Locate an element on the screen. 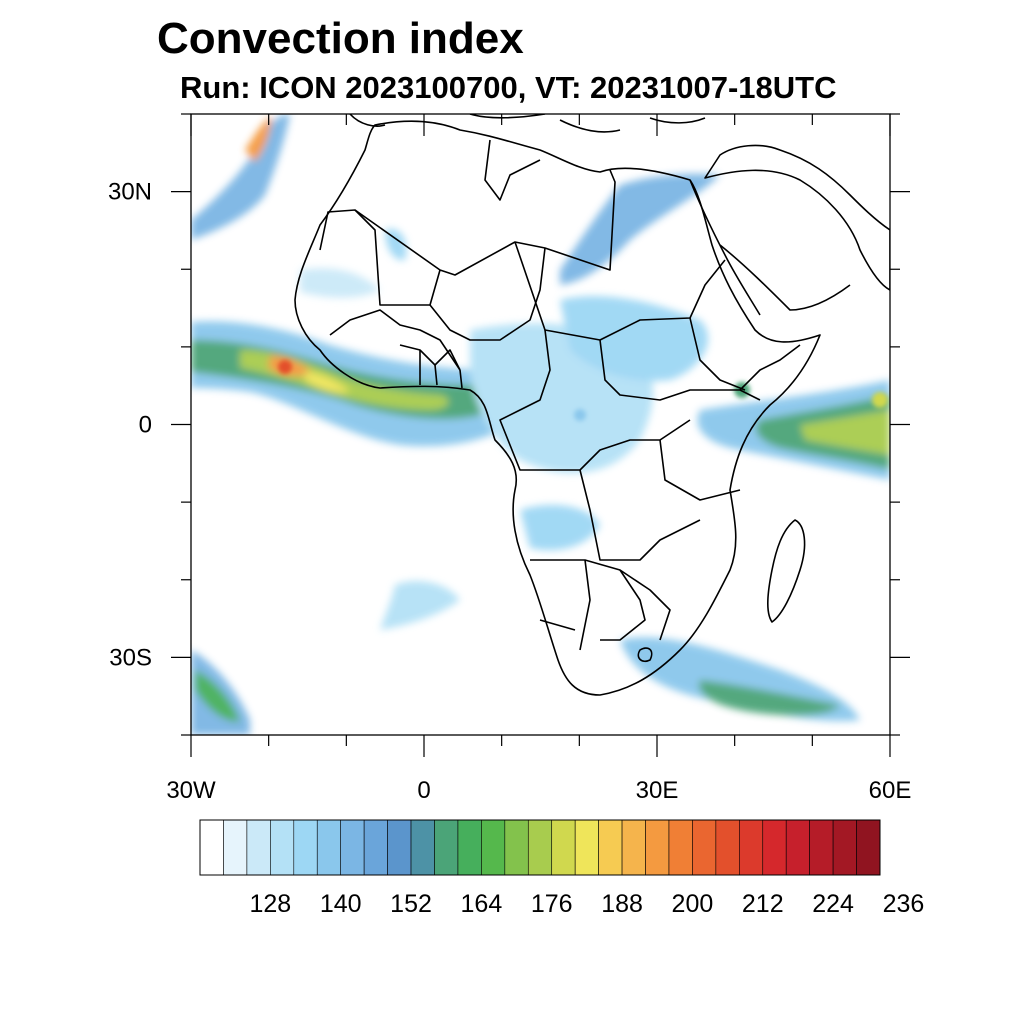  colorbar-frame is located at coordinates (540, 847).